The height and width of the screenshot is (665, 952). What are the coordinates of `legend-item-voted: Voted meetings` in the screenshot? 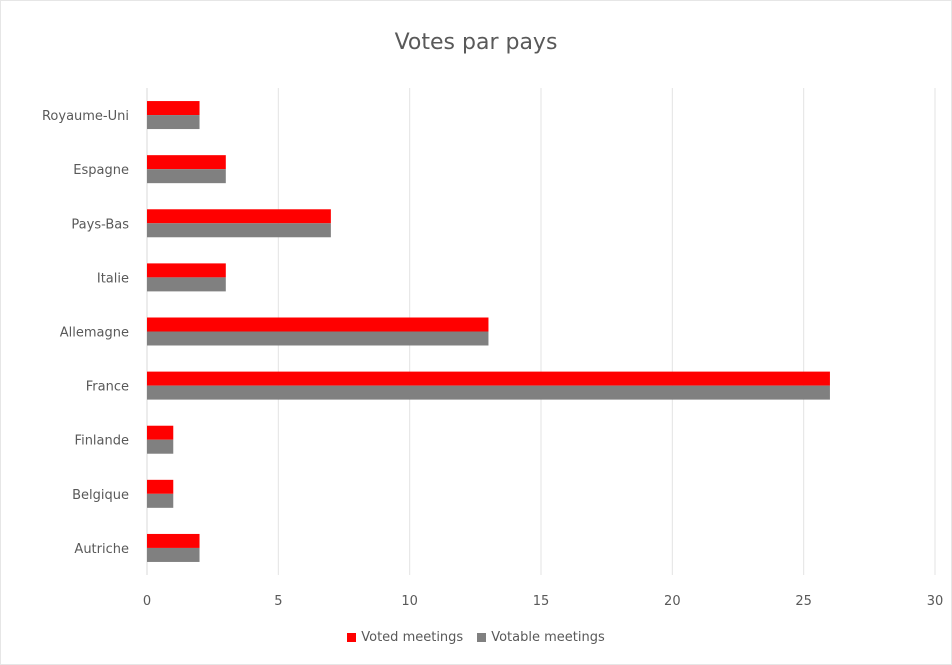 It's located at (405, 637).